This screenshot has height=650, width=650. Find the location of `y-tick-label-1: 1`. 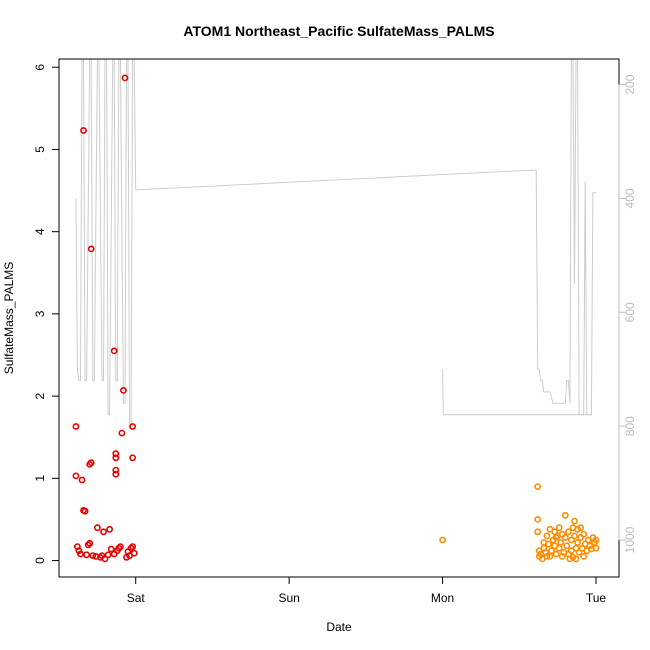

y-tick-label-1: 1 is located at coordinates (40, 478).